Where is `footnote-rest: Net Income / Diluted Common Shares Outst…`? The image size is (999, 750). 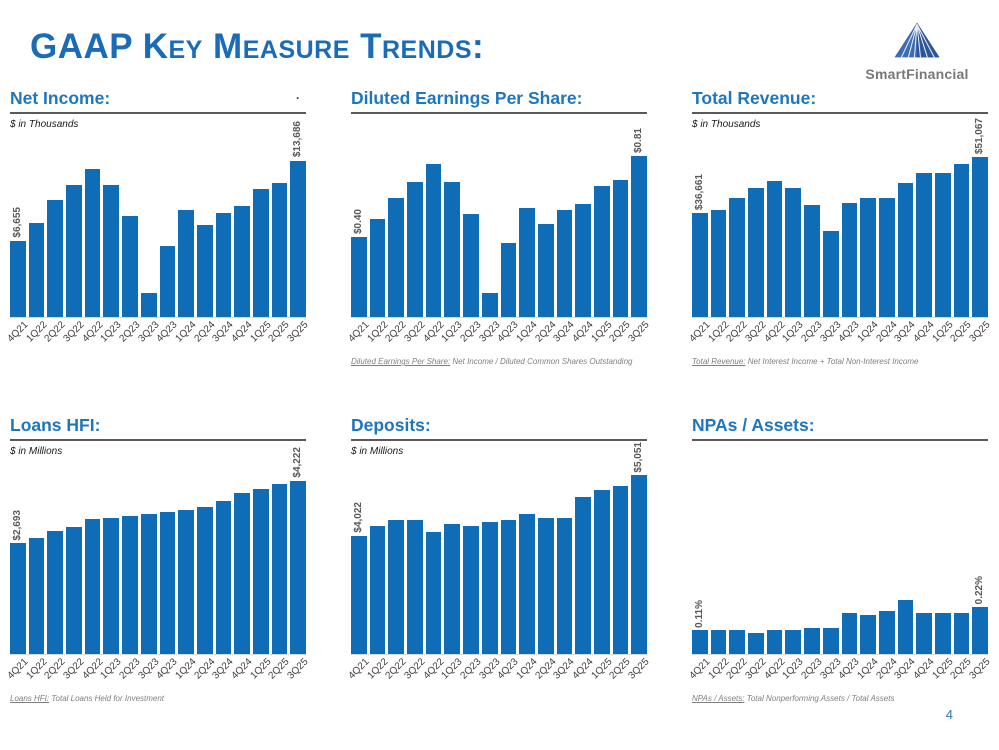
footnote-rest: Net Income / Diluted Common Shares Outst… is located at coordinates (541, 361).